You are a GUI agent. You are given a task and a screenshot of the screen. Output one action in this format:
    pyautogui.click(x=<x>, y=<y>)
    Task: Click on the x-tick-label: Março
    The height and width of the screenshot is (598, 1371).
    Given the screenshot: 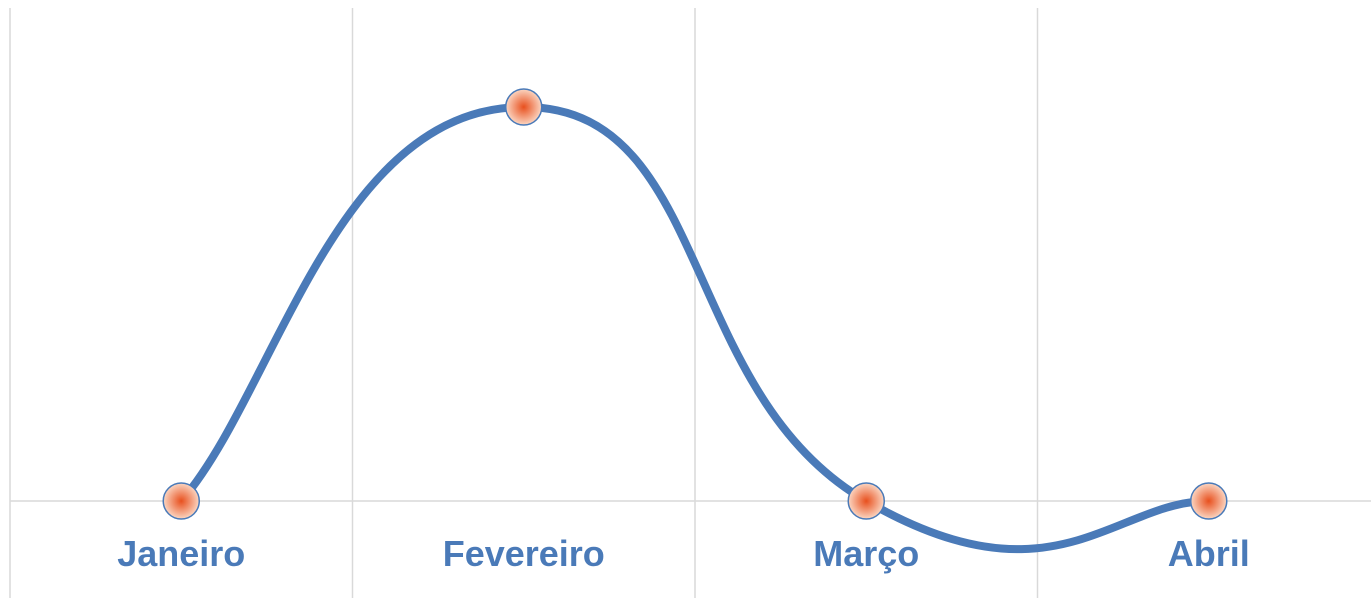 What is the action you would take?
    pyautogui.click(x=866, y=553)
    